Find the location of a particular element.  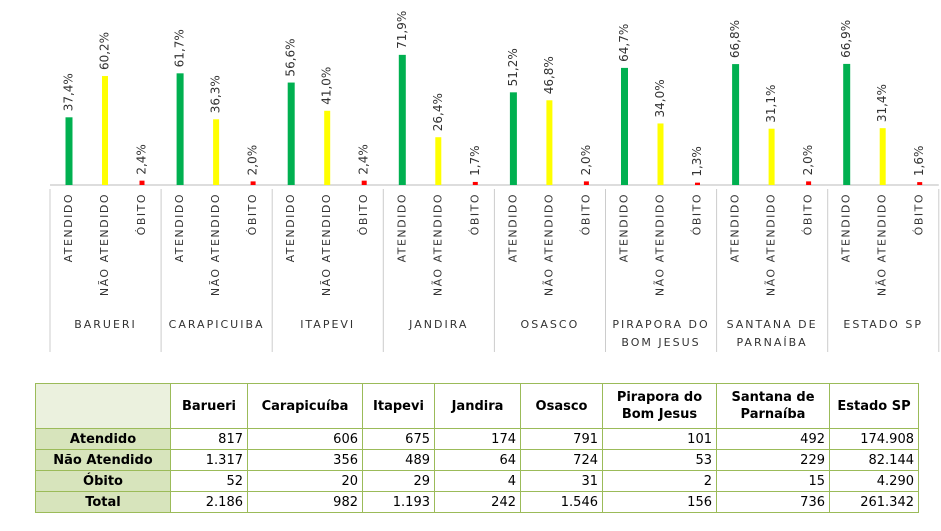

column-header: Pirapora do Bom Jesus is located at coordinates (659, 406).